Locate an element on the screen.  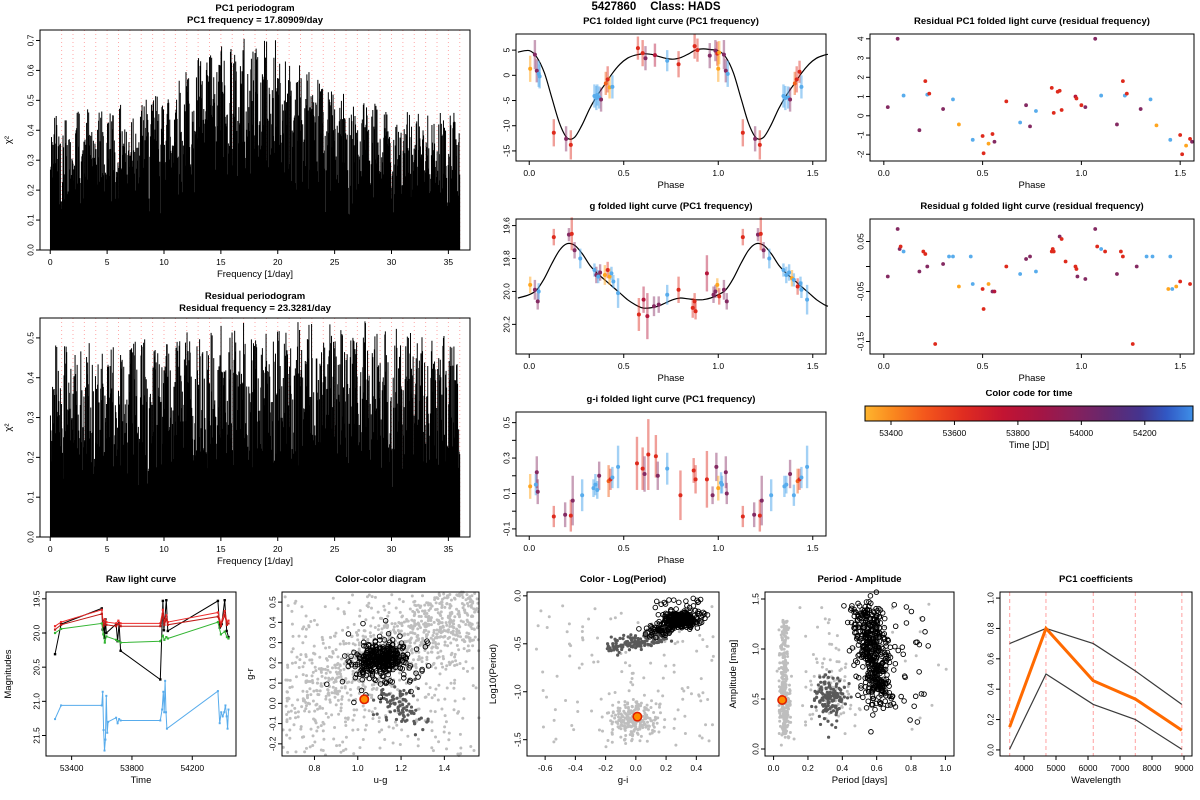
svg-text:g folded light curve (PC1 freq: g folded light curve (PC1 frequency) is located at coordinates (670, 206).